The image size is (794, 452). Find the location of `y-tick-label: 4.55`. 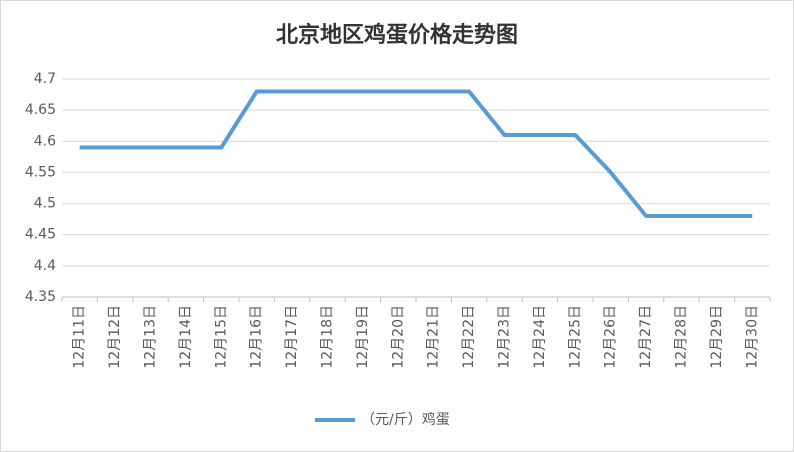

y-tick-label: 4.55 is located at coordinates (40, 172).